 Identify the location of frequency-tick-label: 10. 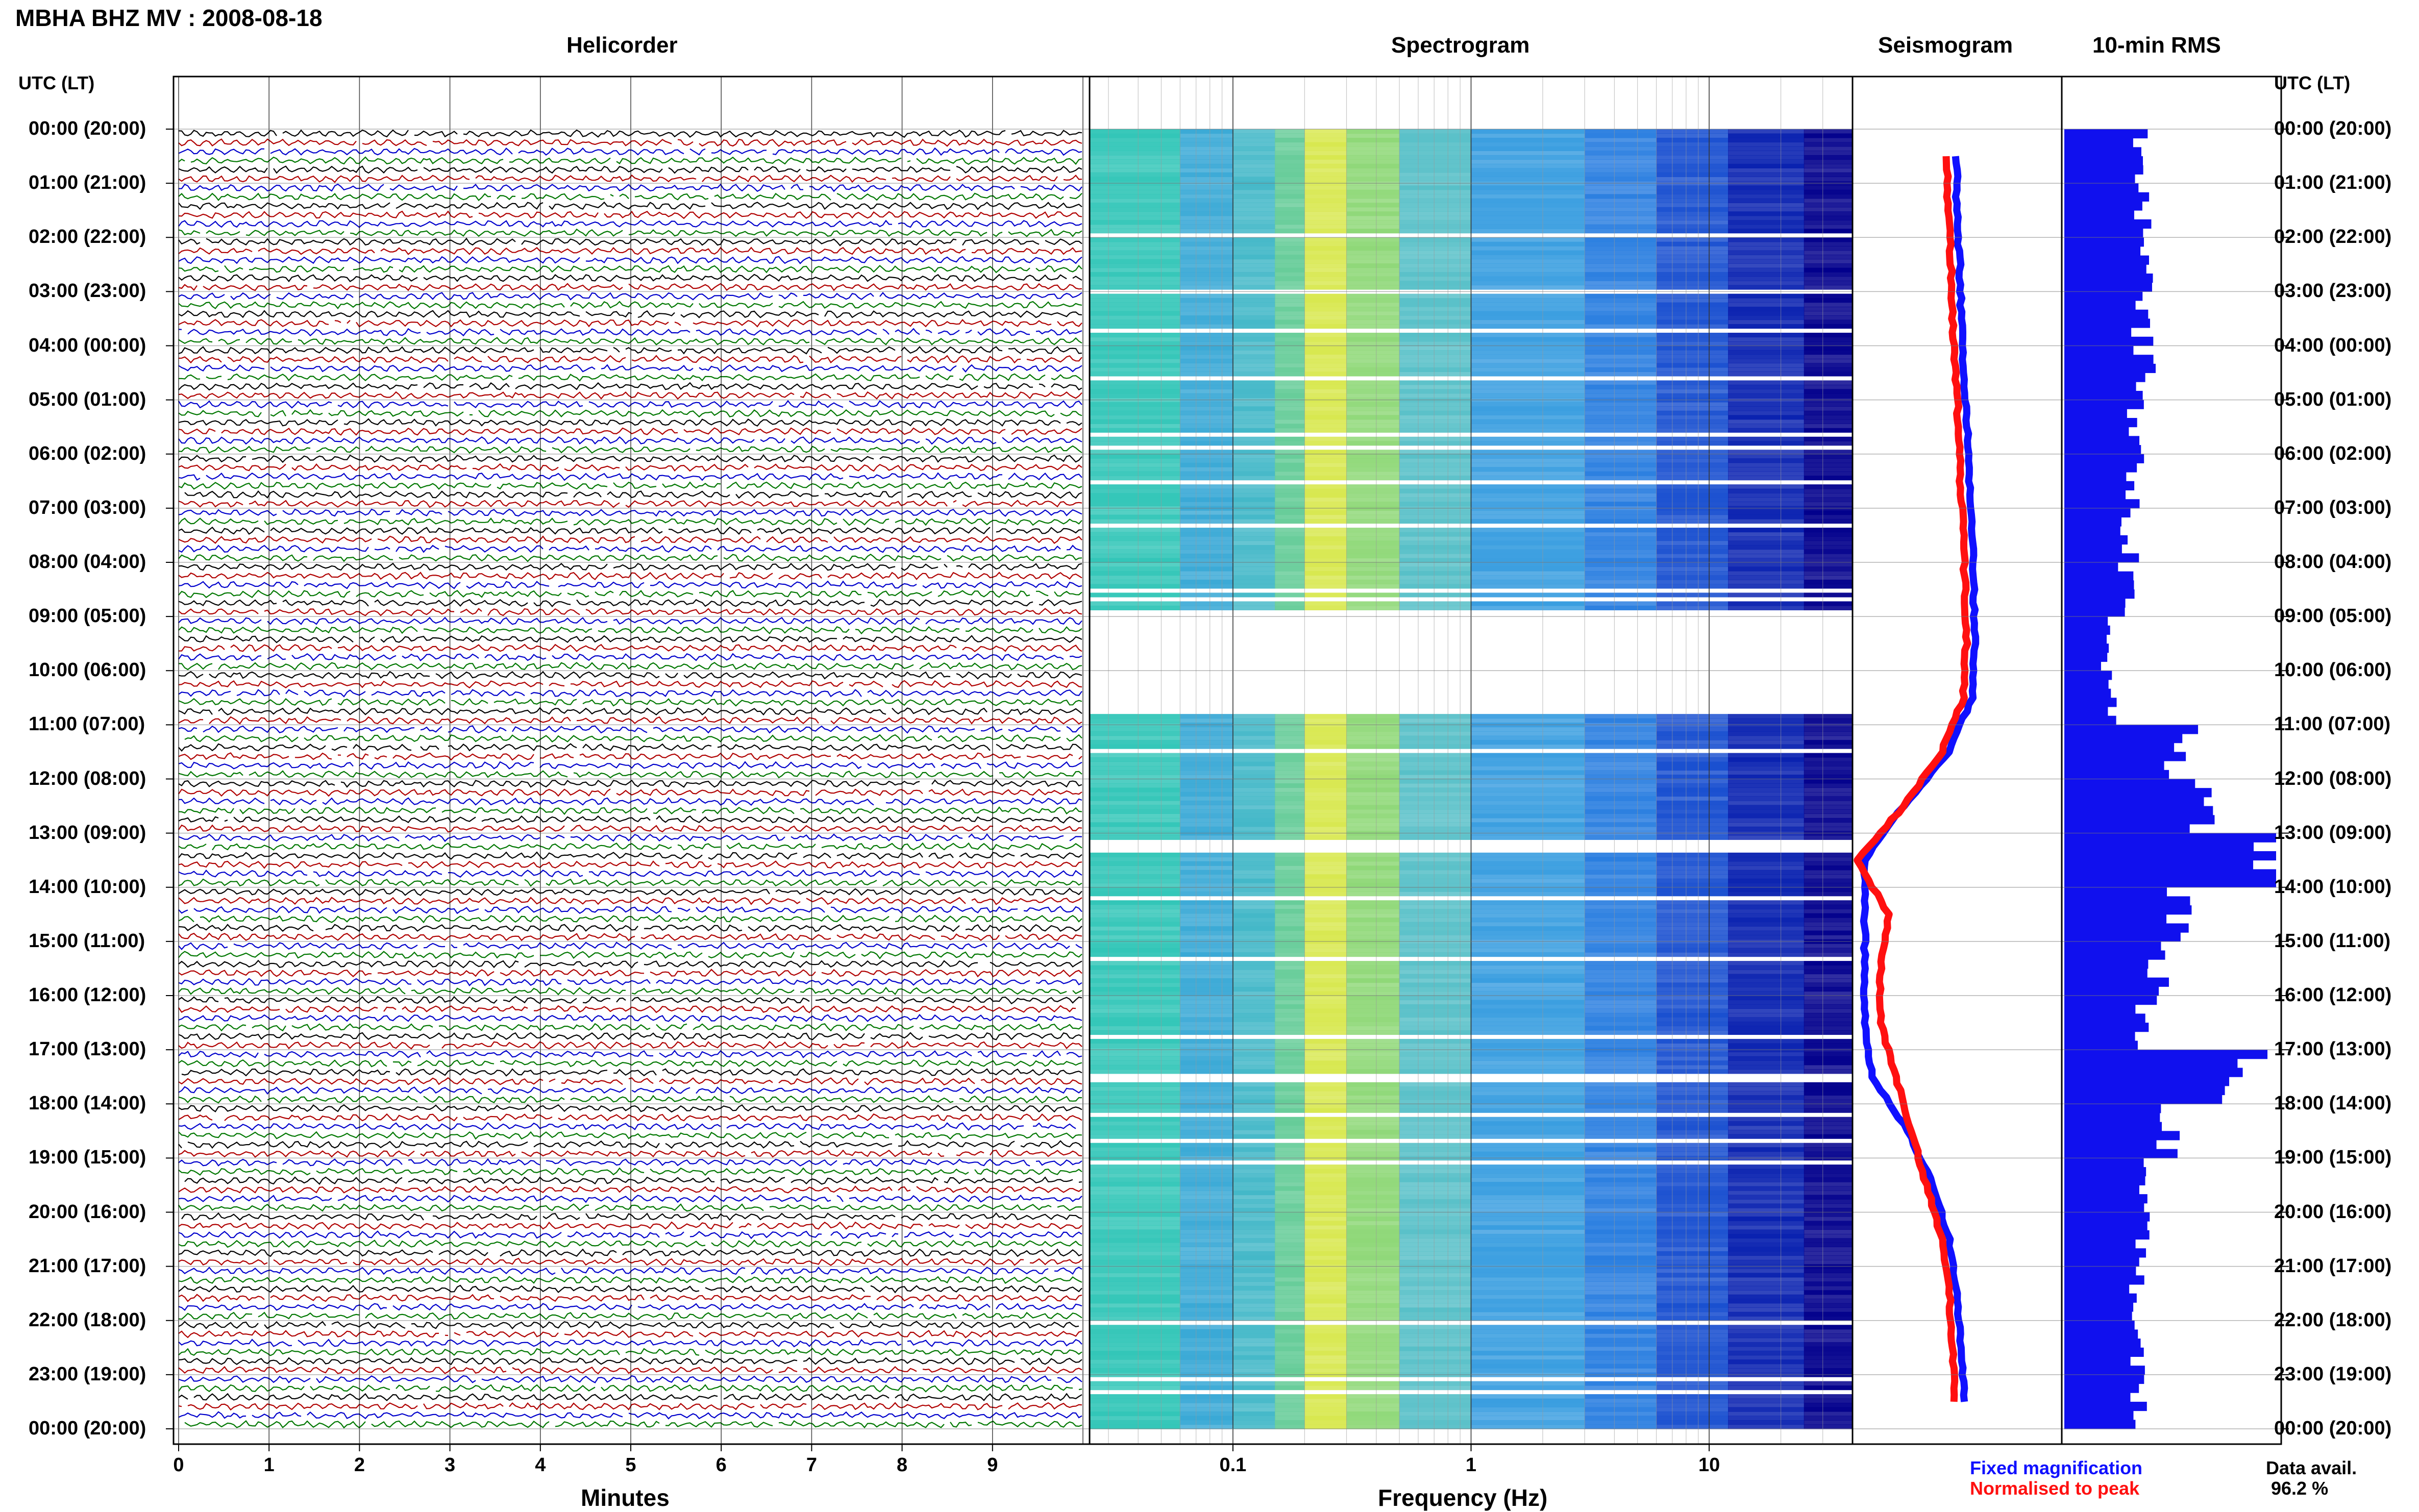
(1709, 1465).